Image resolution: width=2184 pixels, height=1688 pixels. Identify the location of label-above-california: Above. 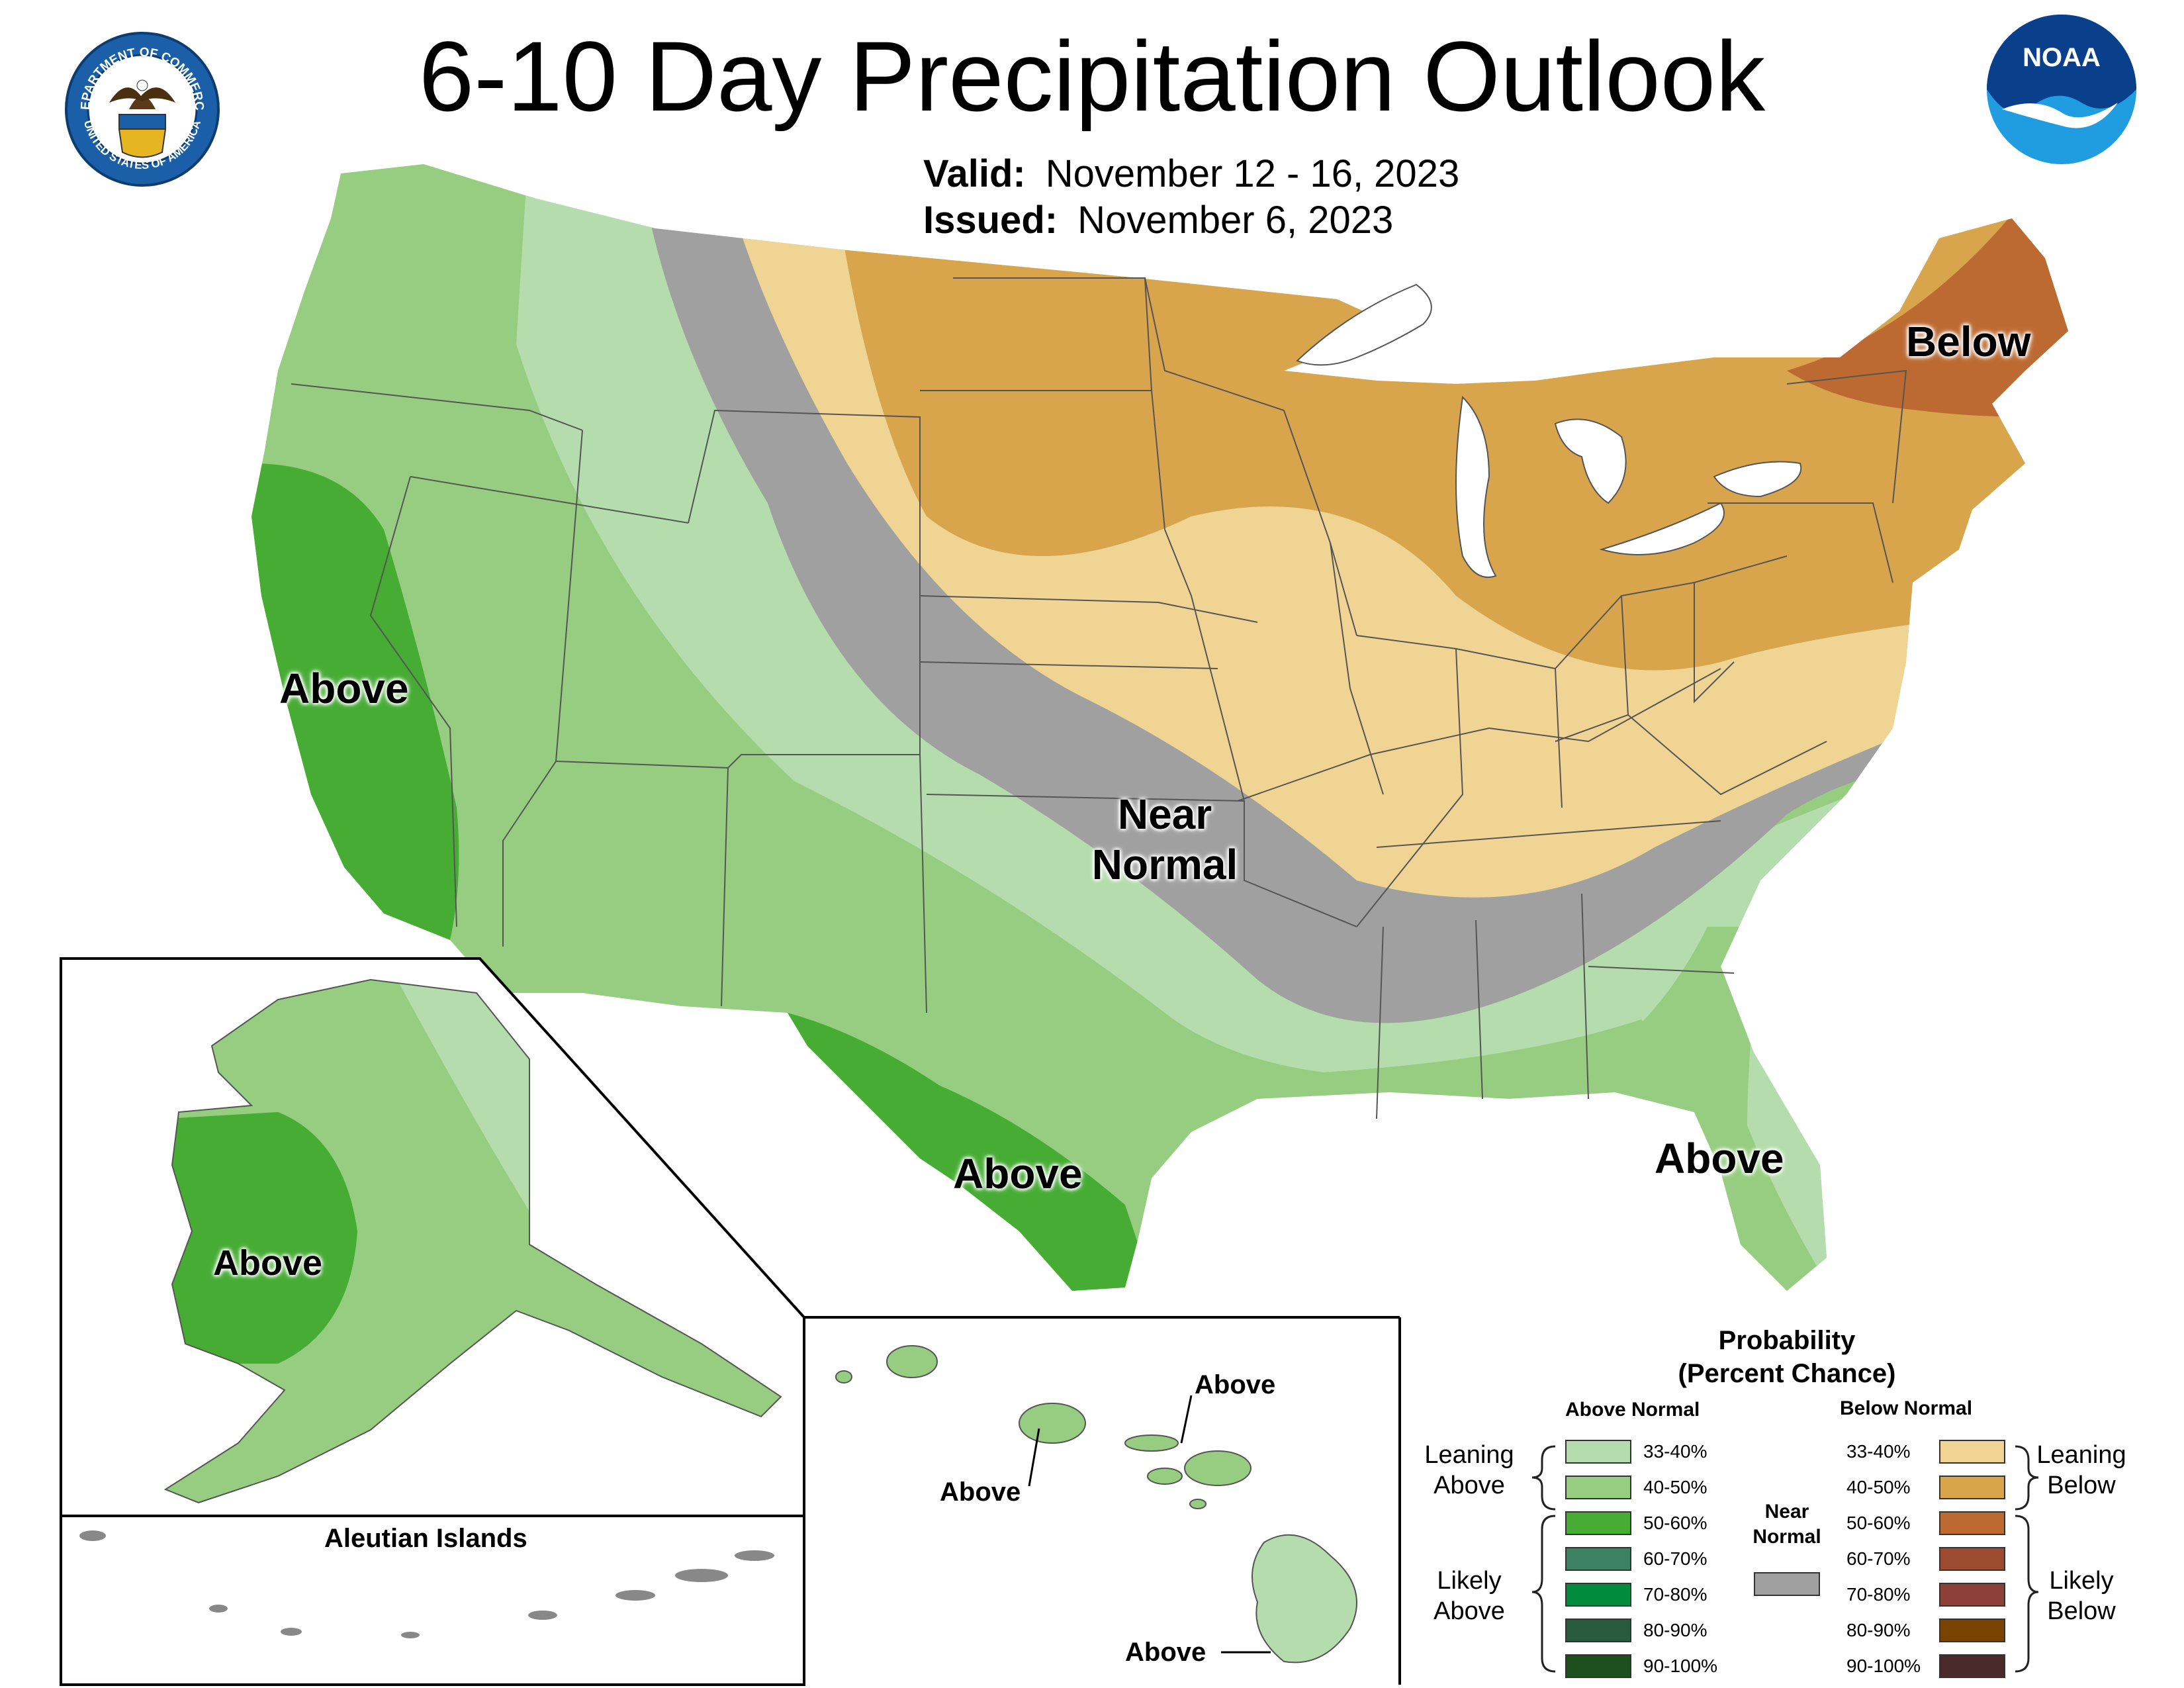
(344, 688).